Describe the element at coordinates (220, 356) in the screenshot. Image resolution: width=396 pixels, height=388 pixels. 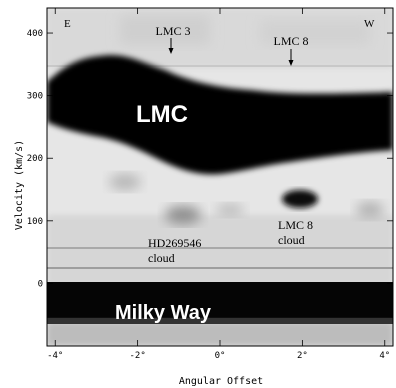
I see `x-tick-label: 0°` at that location.